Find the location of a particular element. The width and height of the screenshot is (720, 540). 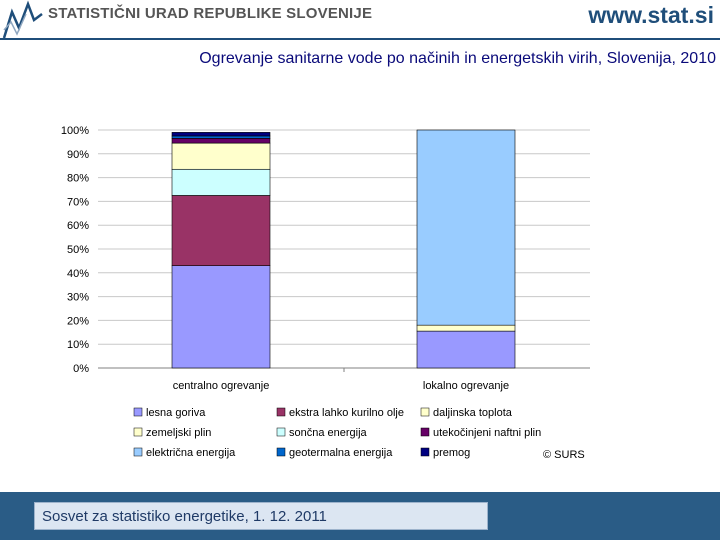

copyright-label: © SURS is located at coordinates (564, 455).